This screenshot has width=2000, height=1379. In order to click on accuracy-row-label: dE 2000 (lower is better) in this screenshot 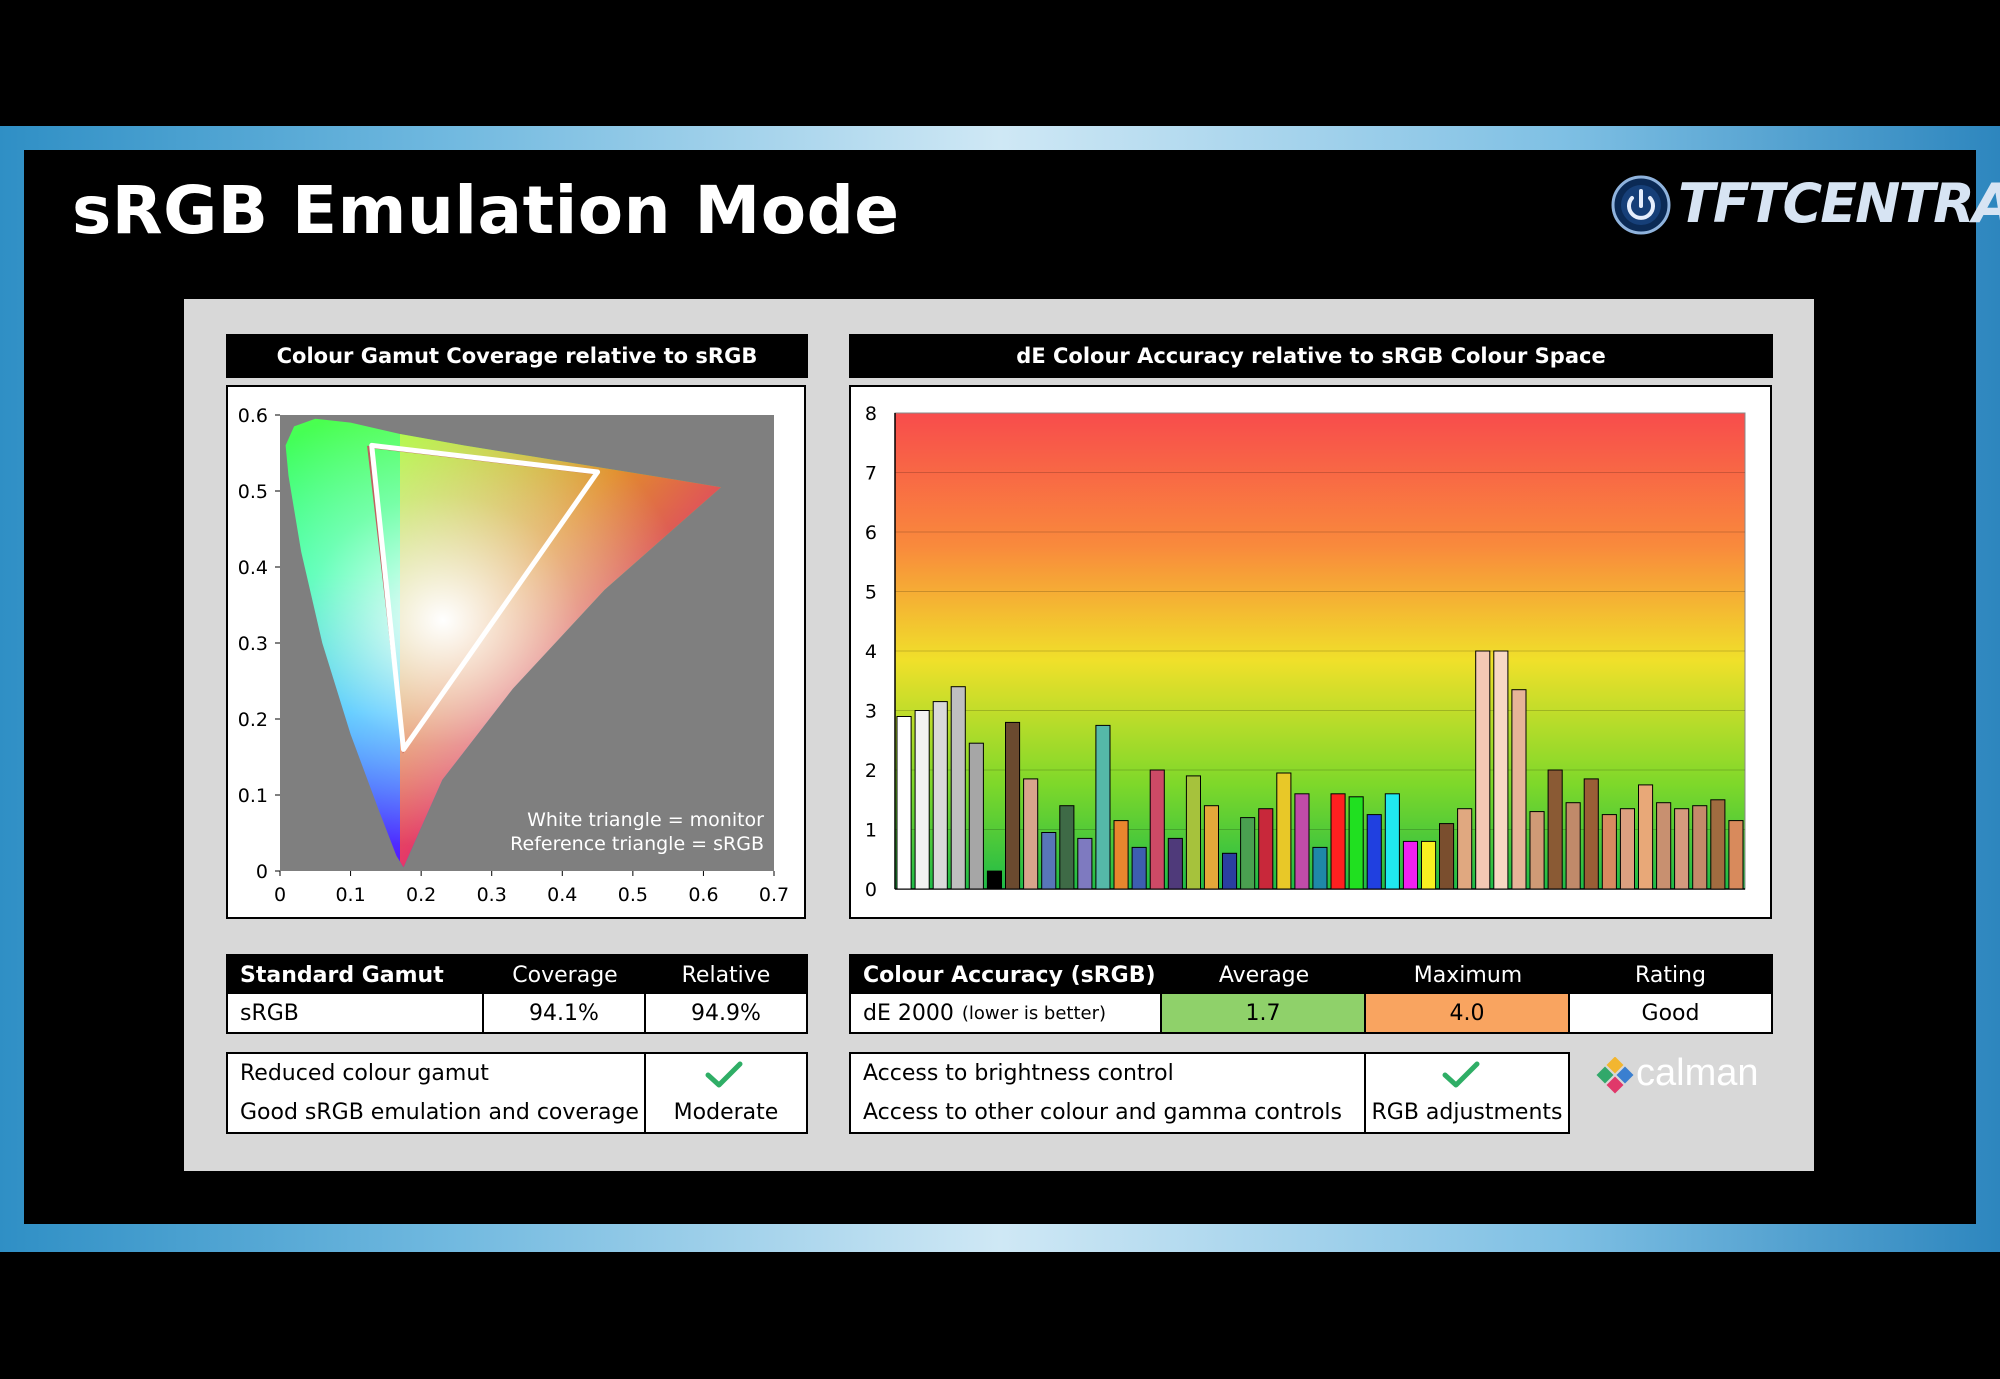, I will do `click(1006, 1013)`.